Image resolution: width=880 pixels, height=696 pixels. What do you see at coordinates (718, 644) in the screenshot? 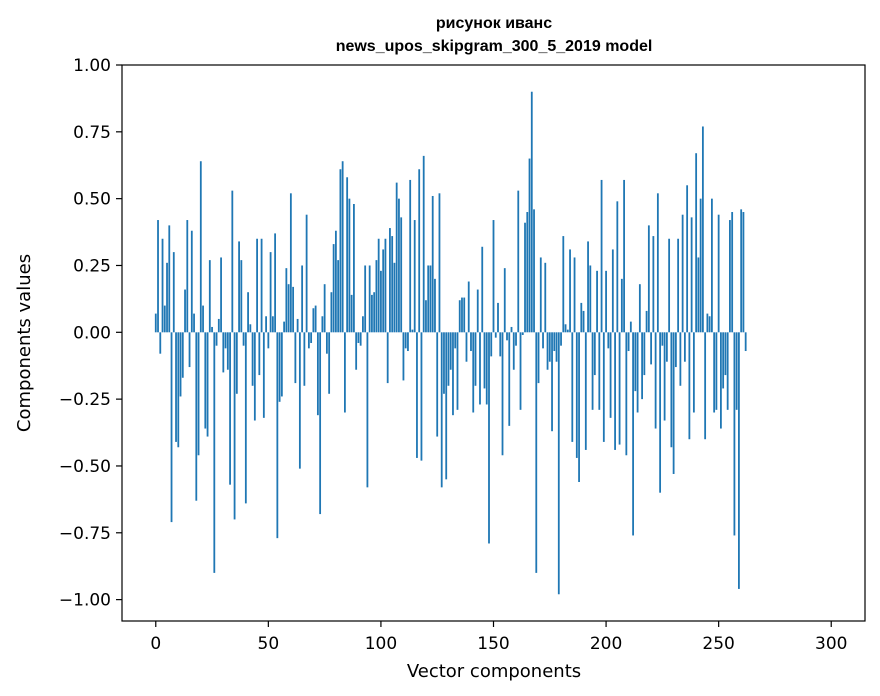
I see `x-tick-label: 250` at bounding box center [718, 644].